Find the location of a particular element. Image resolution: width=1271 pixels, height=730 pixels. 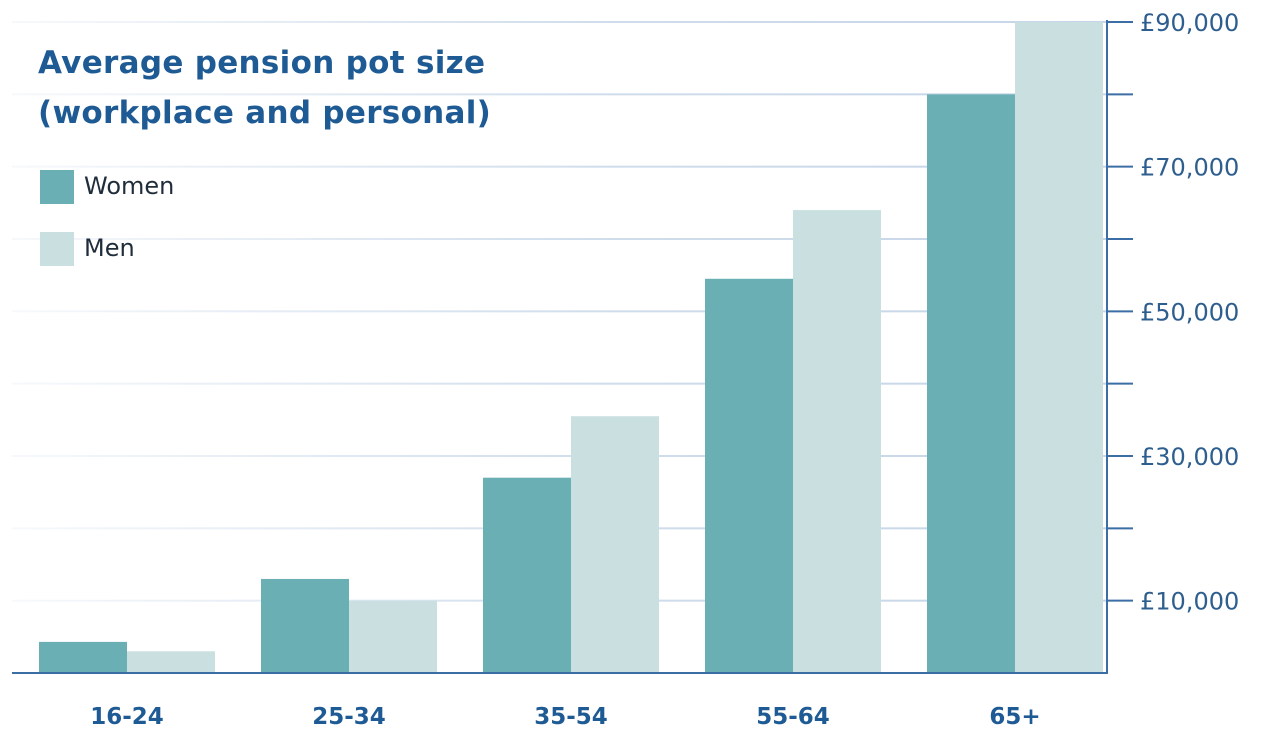

bar-women-65plus is located at coordinates (971, 384).